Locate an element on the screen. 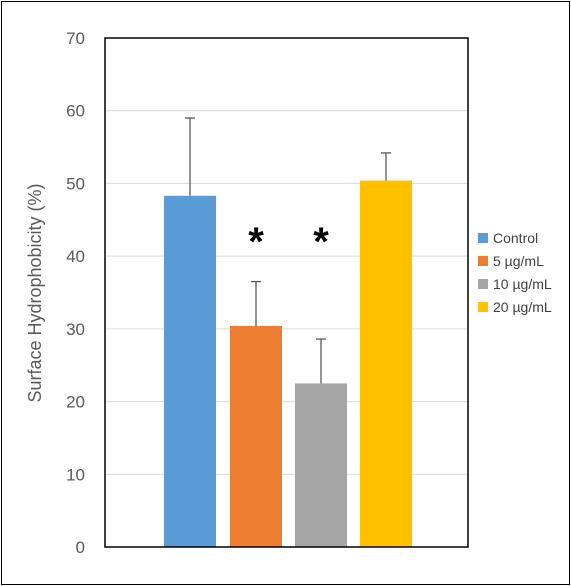 The width and height of the screenshot is (571, 586). legend: Control 5 µg/mL 10 µg/mL 20 µg/mL is located at coordinates (515, 272).